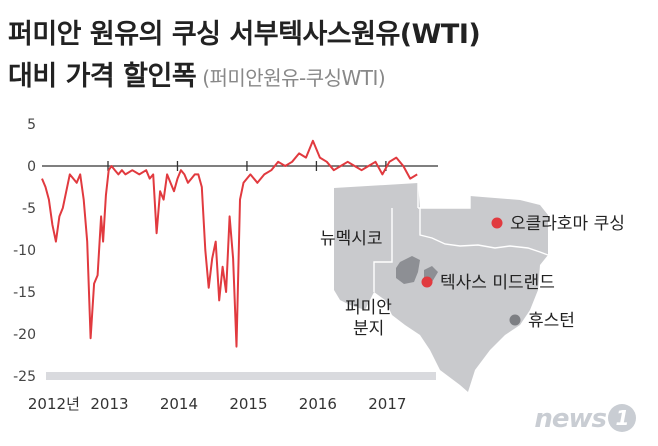 The width and height of the screenshot is (658, 446). What do you see at coordinates (368, 308) in the screenshot?
I see `label-permian-basin-1: 퍼미안` at bounding box center [368, 308].